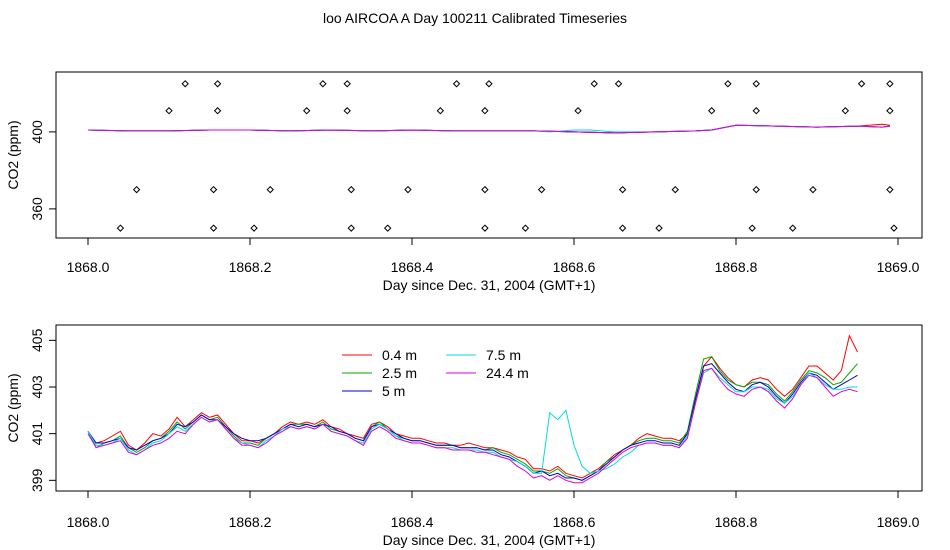  I want to click on panel-1-series-lines, so click(488, 128).